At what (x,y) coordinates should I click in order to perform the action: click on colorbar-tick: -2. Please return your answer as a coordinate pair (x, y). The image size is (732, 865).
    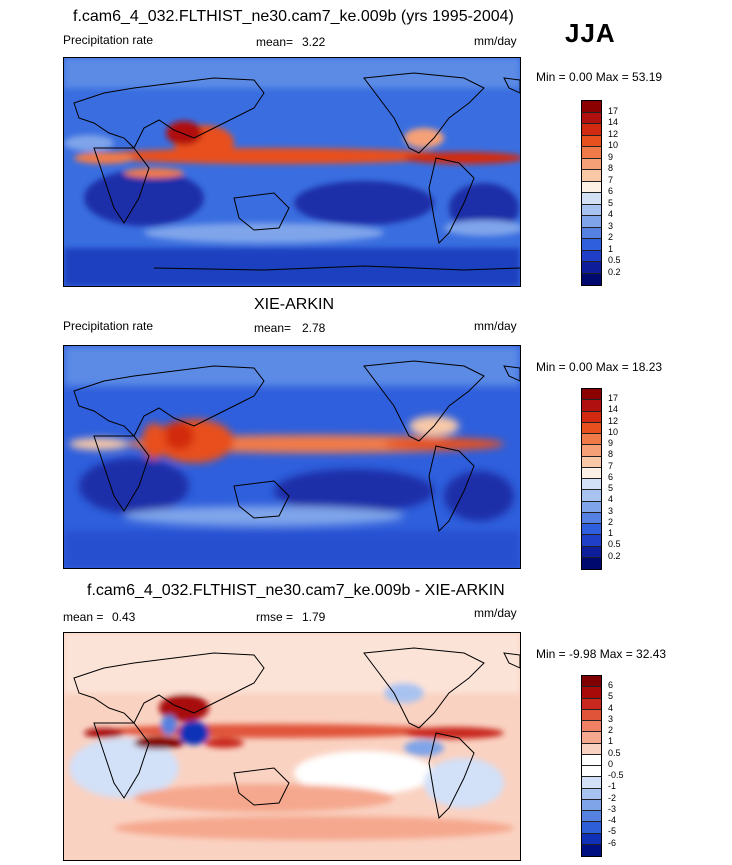
    Looking at the image, I should click on (612, 798).